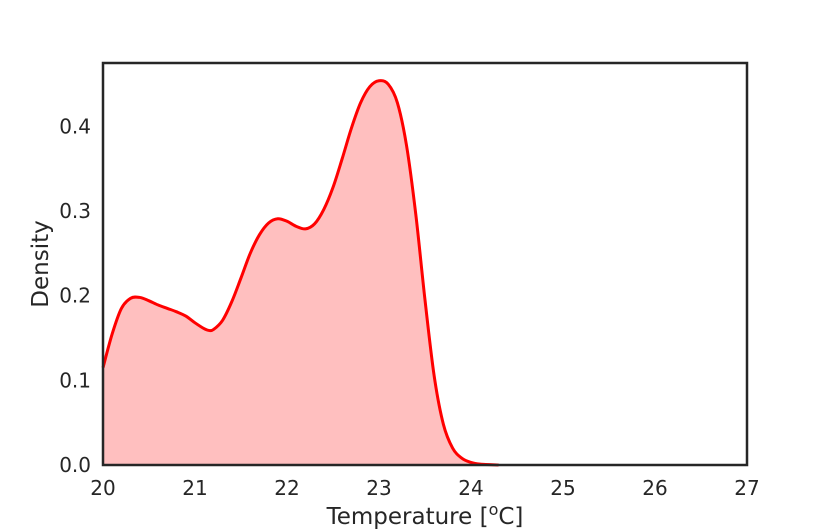  What do you see at coordinates (407, 517) in the screenshot?
I see `x-axis-label-main: Temperature [` at bounding box center [407, 517].